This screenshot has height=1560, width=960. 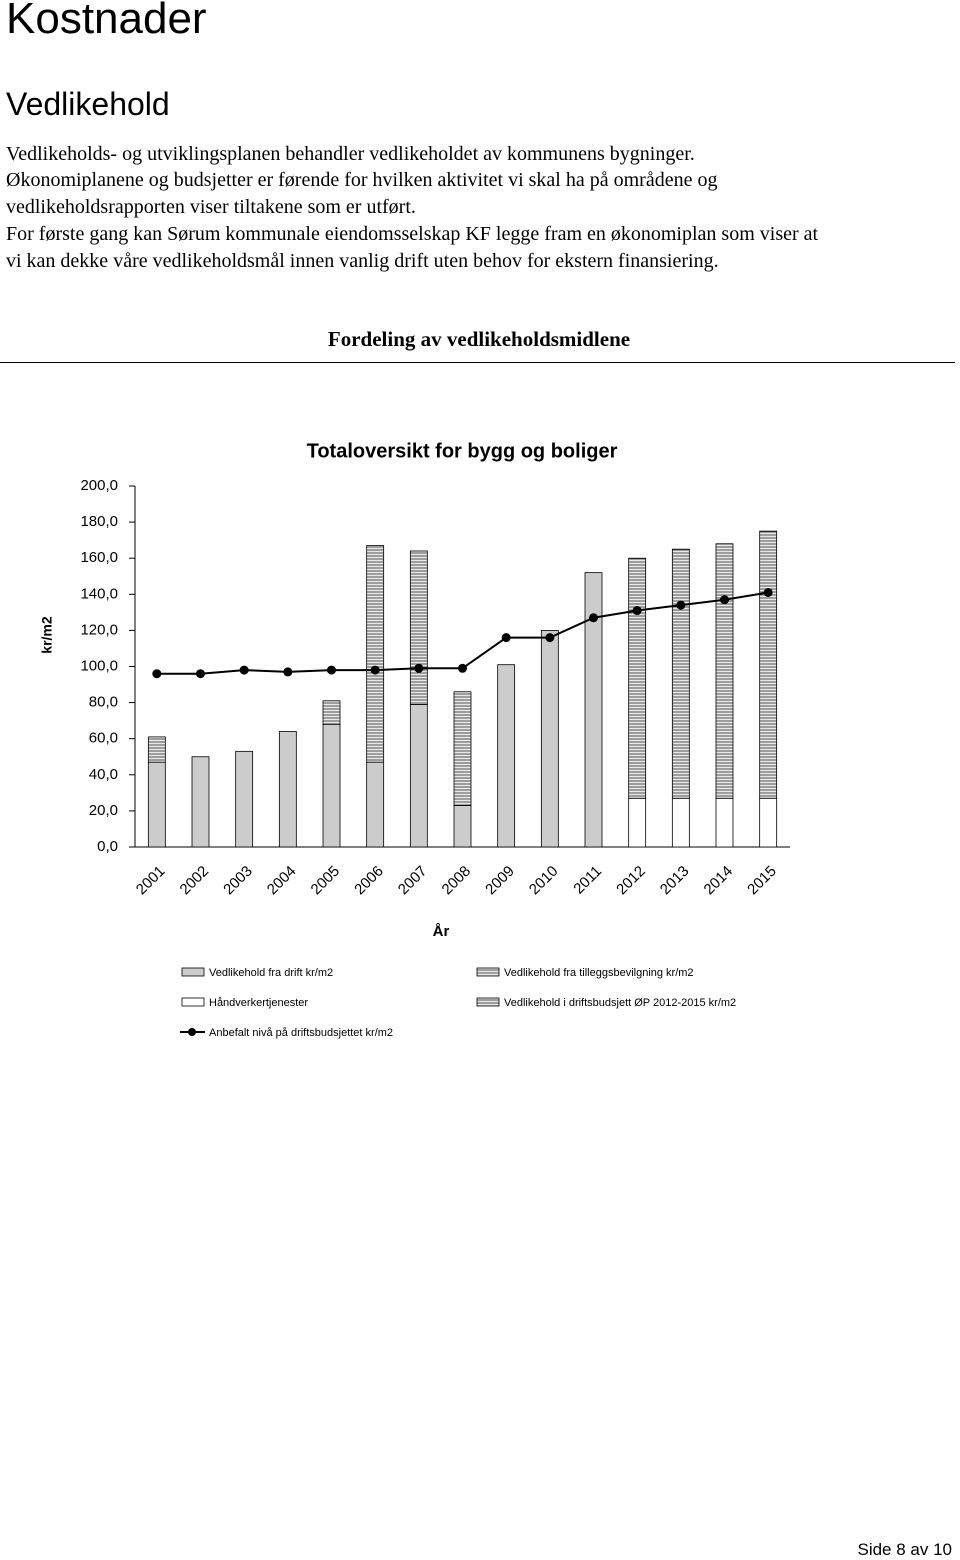 What do you see at coordinates (47, 635) in the screenshot?
I see `y-axis-label: kr/m2` at bounding box center [47, 635].